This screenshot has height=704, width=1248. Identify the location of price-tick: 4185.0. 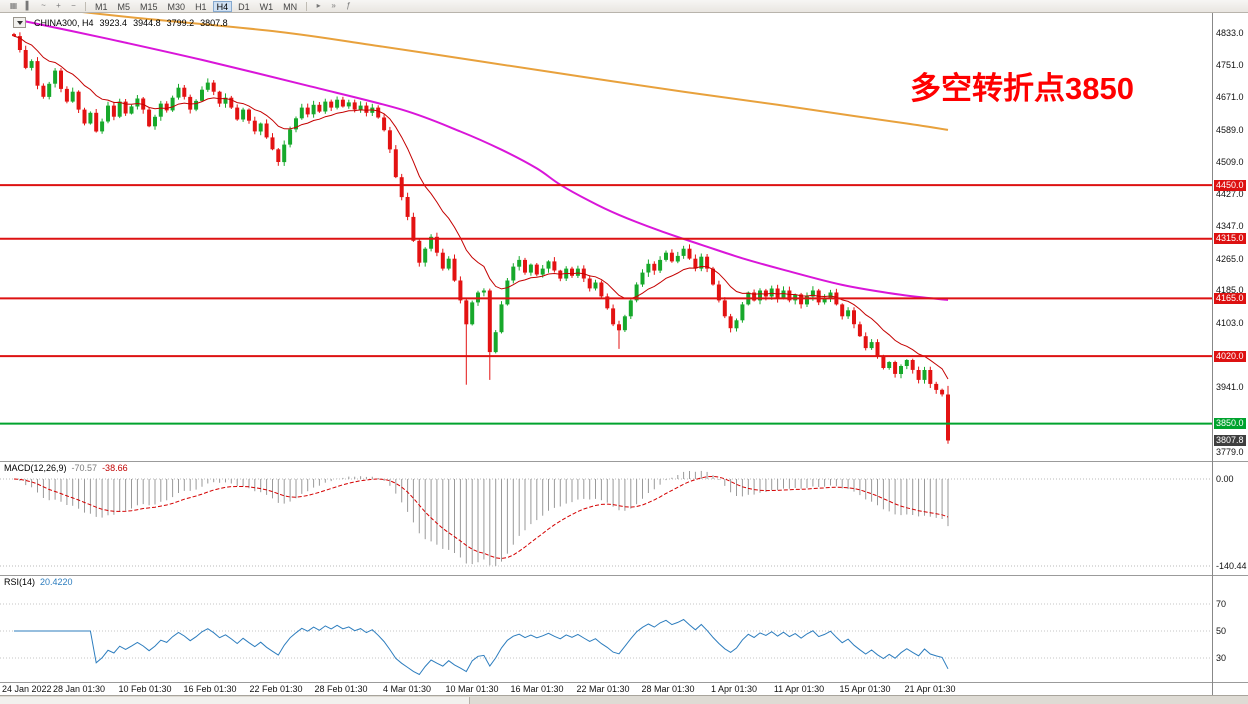
(1230, 290).